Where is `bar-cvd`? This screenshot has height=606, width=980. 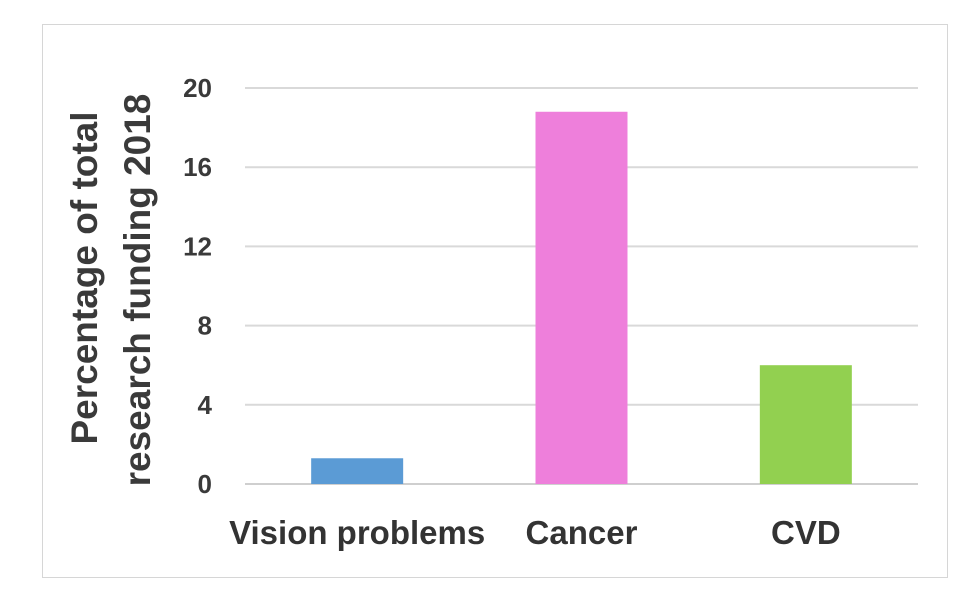
bar-cvd is located at coordinates (805, 424).